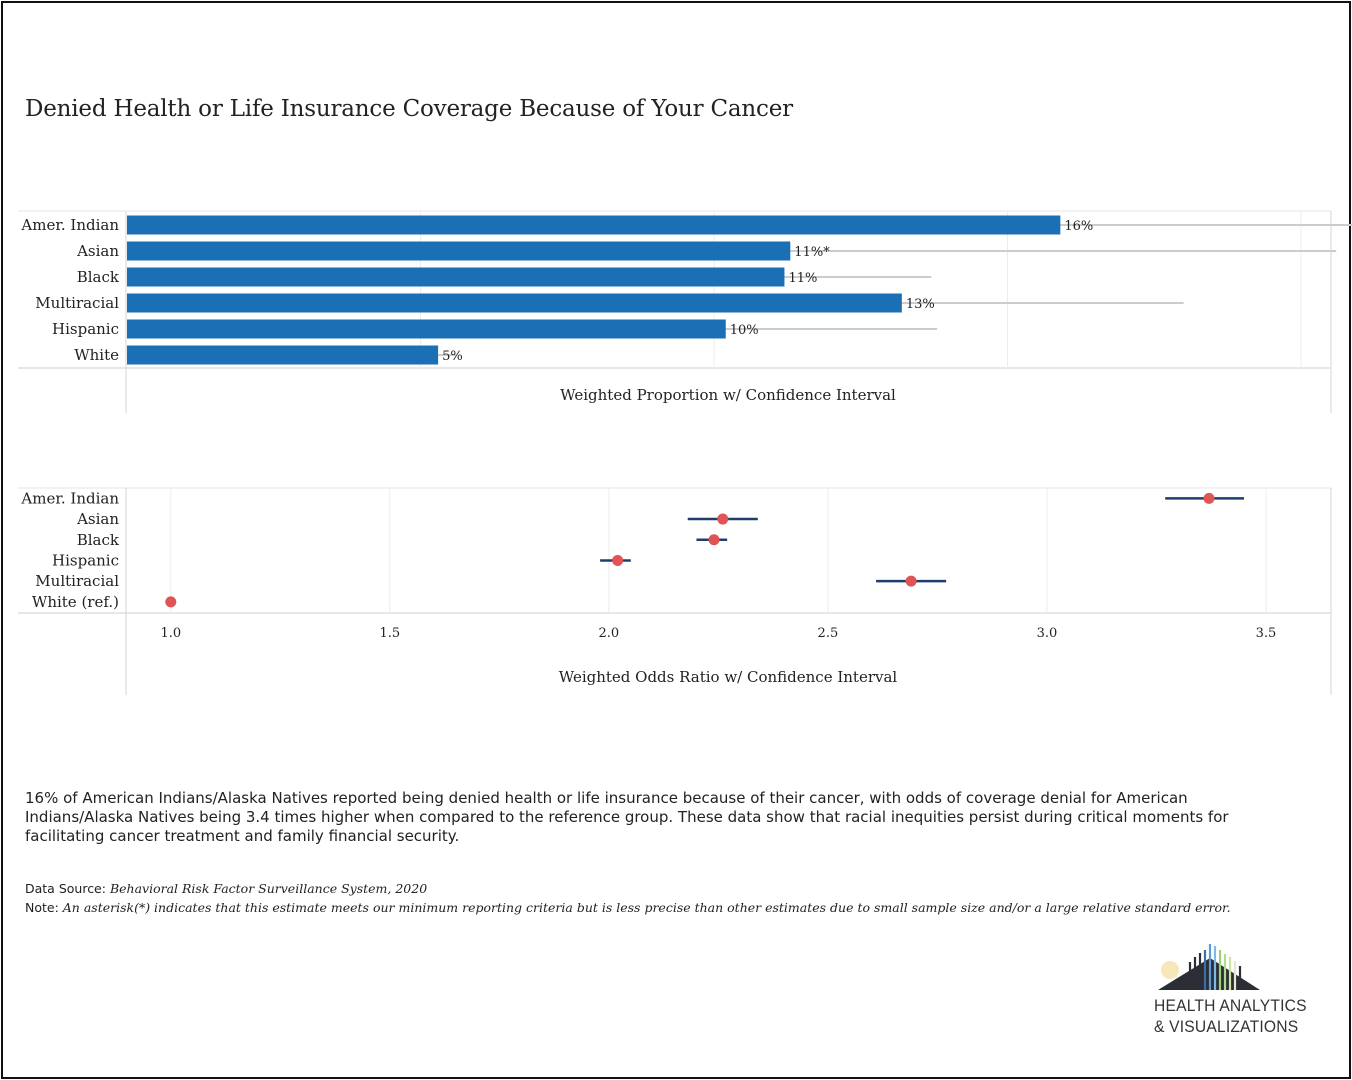 This screenshot has height=1080, width=1352. What do you see at coordinates (77, 581) in the screenshot?
I see `or-category-label: Multiracial` at bounding box center [77, 581].